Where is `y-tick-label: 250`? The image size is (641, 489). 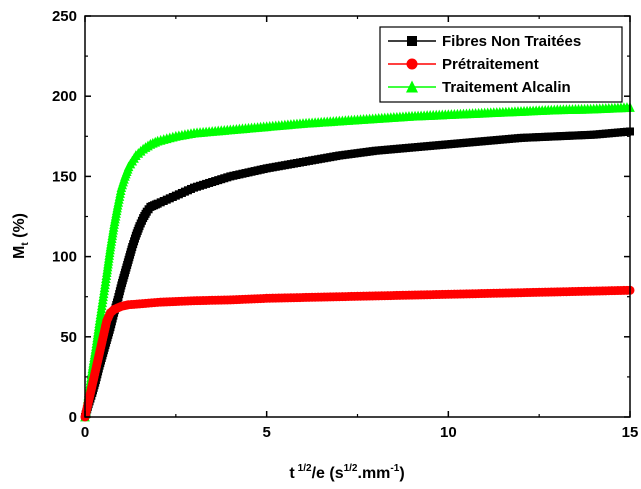 y-tick-label: 250 is located at coordinates (64, 16).